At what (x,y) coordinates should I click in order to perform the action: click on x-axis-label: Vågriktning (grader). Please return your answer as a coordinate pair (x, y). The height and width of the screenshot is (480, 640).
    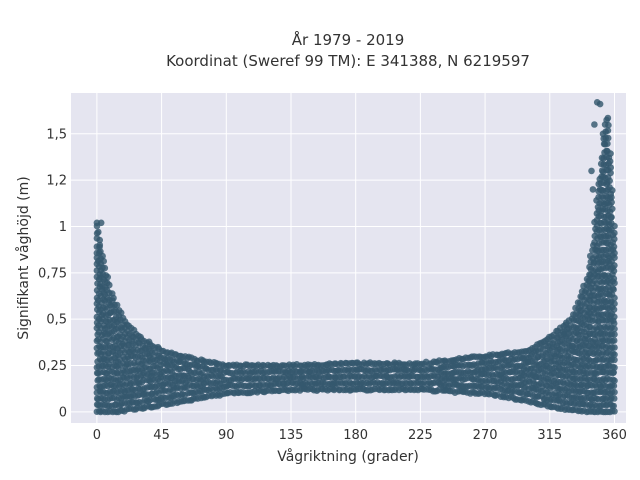
    Looking at the image, I should click on (348, 456).